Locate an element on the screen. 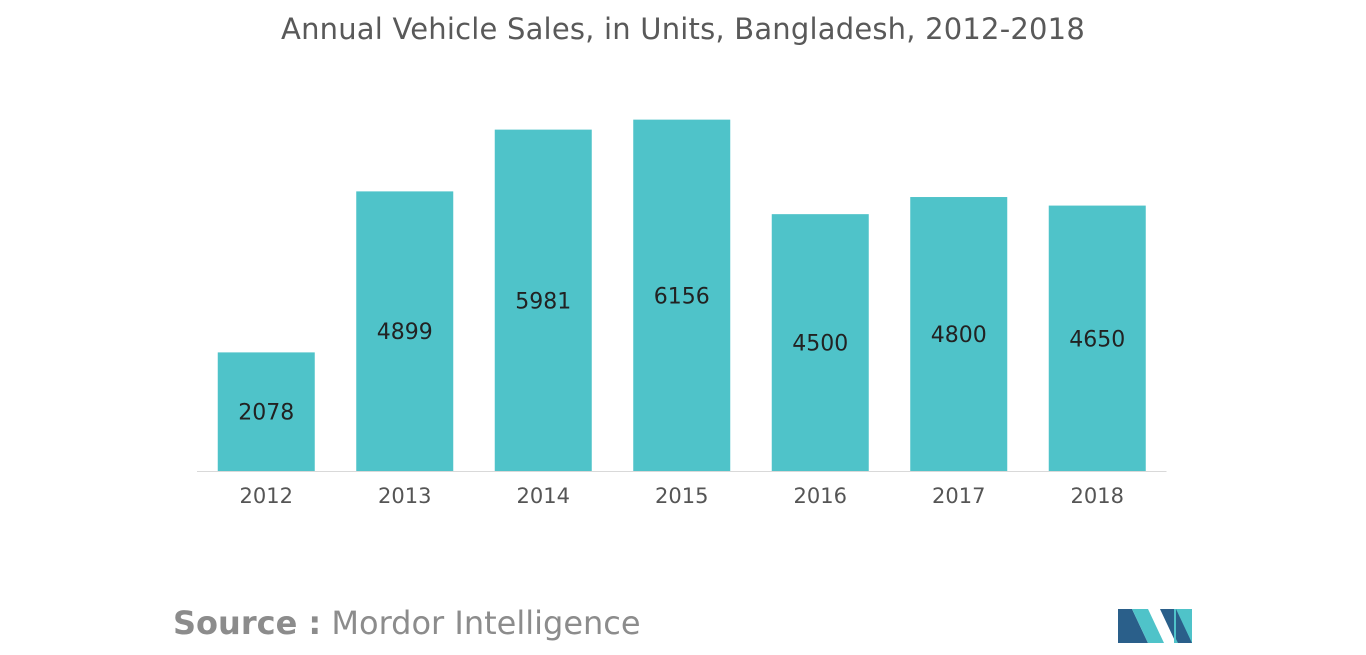 This screenshot has width=1366, height=655. source-label: Source : is located at coordinates (247, 623).